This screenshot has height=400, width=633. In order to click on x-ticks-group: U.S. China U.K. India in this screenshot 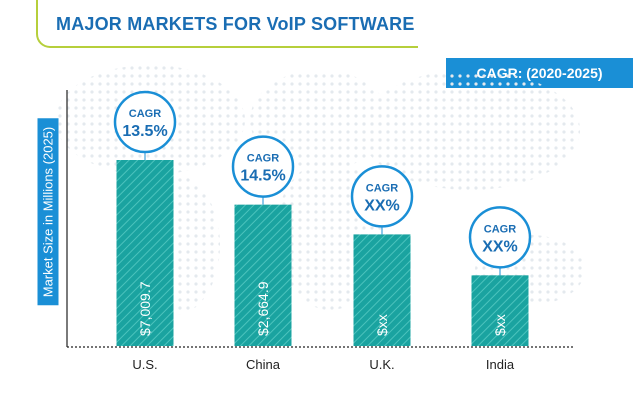, I will do `click(323, 364)`.